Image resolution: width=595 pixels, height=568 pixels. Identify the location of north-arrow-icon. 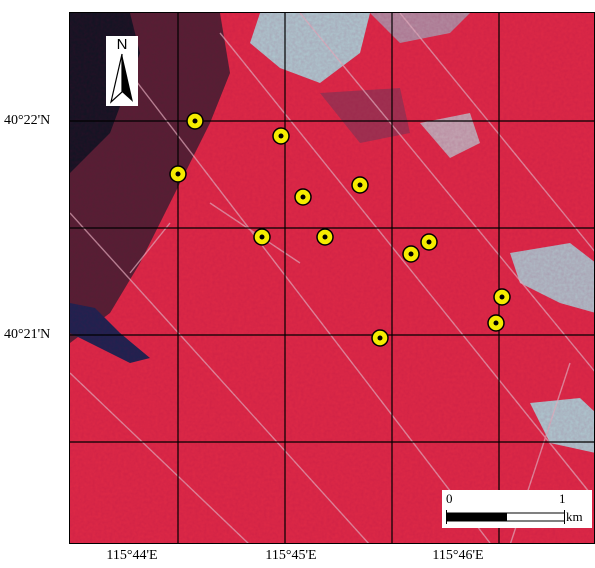
(121, 78).